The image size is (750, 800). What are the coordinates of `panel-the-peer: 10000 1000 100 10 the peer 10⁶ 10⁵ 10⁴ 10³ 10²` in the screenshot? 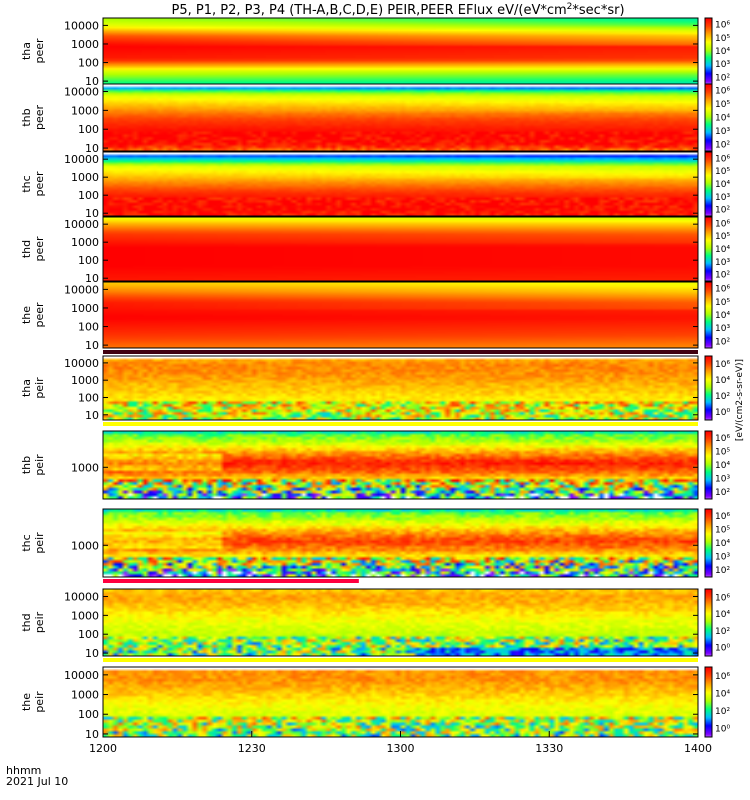 It's located at (375, 317).